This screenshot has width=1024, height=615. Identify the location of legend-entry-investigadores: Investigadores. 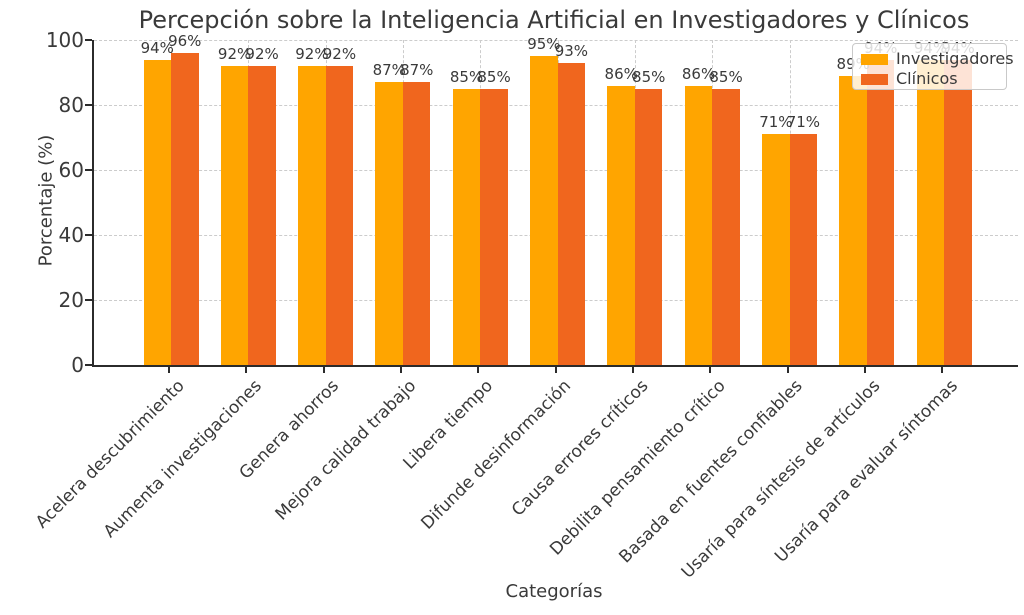
(937, 59).